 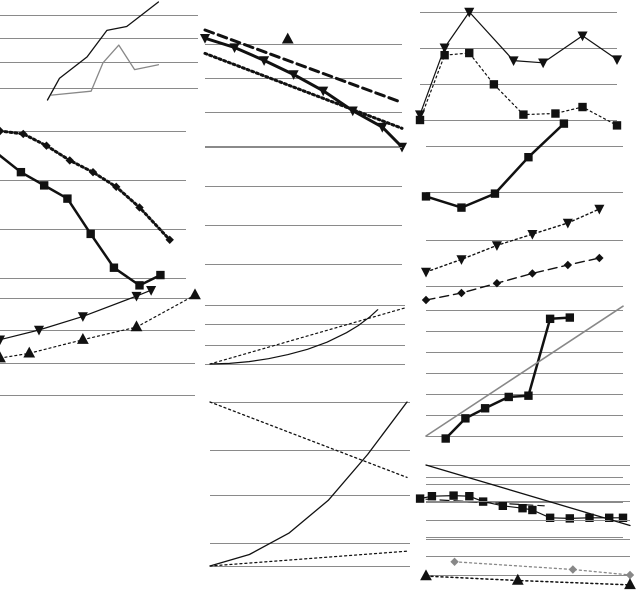 I want to click on chart-panel-p3, so click(x=518, y=68).